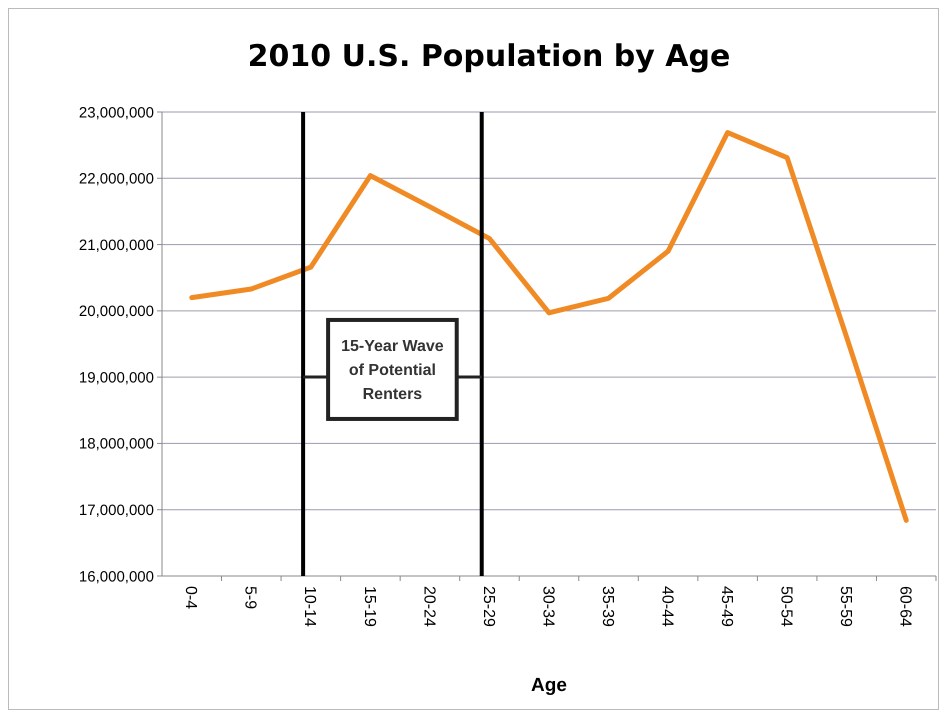 The width and height of the screenshot is (947, 718). What do you see at coordinates (905, 607) in the screenshot?
I see `x-tick-label: 60-64` at bounding box center [905, 607].